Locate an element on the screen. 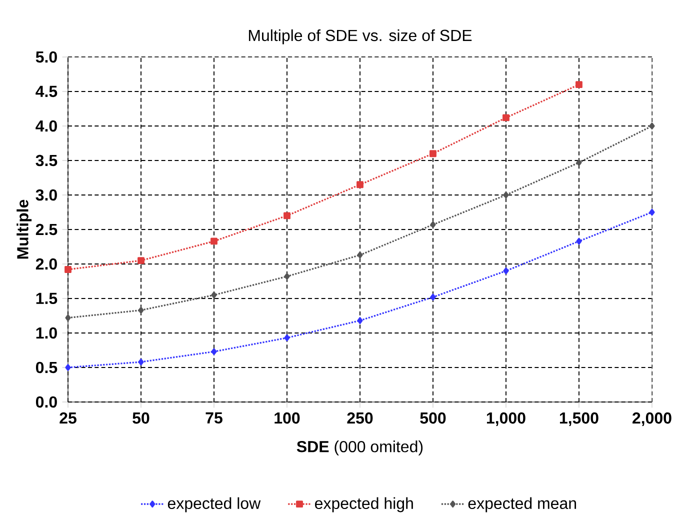  y-tick-label: 1.0 is located at coordinates (46, 333).